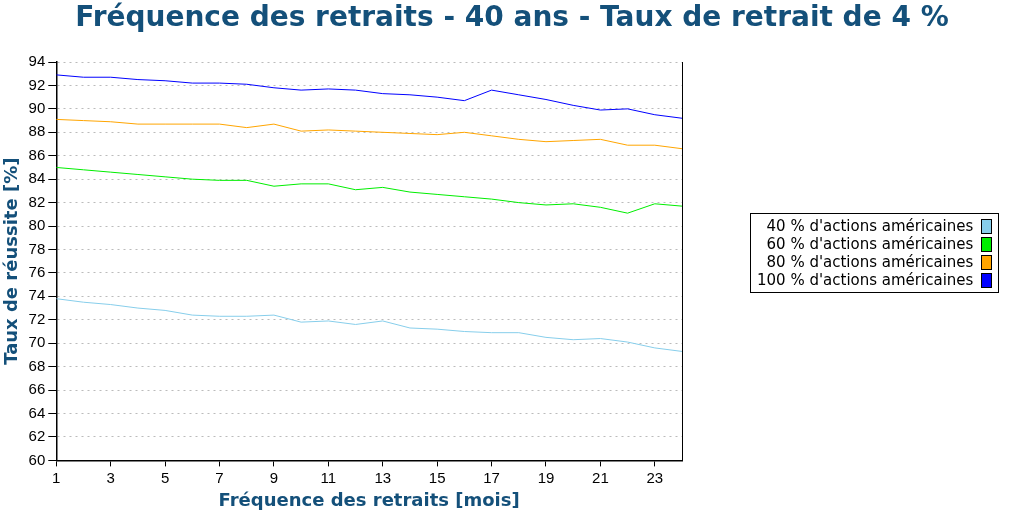 The image size is (1024, 512). Describe the element at coordinates (369, 499) in the screenshot. I see `x-axis-title: Fréquence des retraits [mois]` at that location.